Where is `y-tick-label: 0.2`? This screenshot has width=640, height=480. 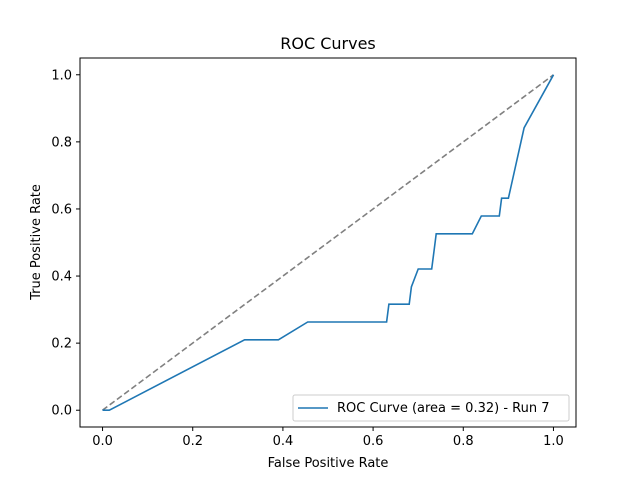 y-tick-label: 0.2 is located at coordinates (61, 344).